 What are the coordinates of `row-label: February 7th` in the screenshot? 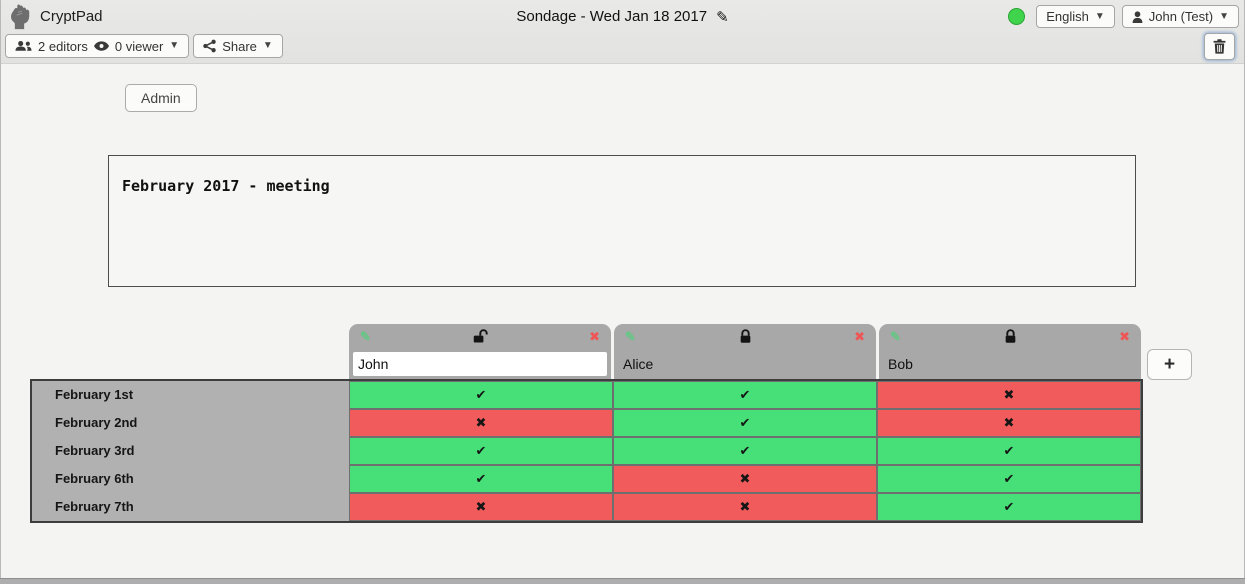 It's located at (190, 507).